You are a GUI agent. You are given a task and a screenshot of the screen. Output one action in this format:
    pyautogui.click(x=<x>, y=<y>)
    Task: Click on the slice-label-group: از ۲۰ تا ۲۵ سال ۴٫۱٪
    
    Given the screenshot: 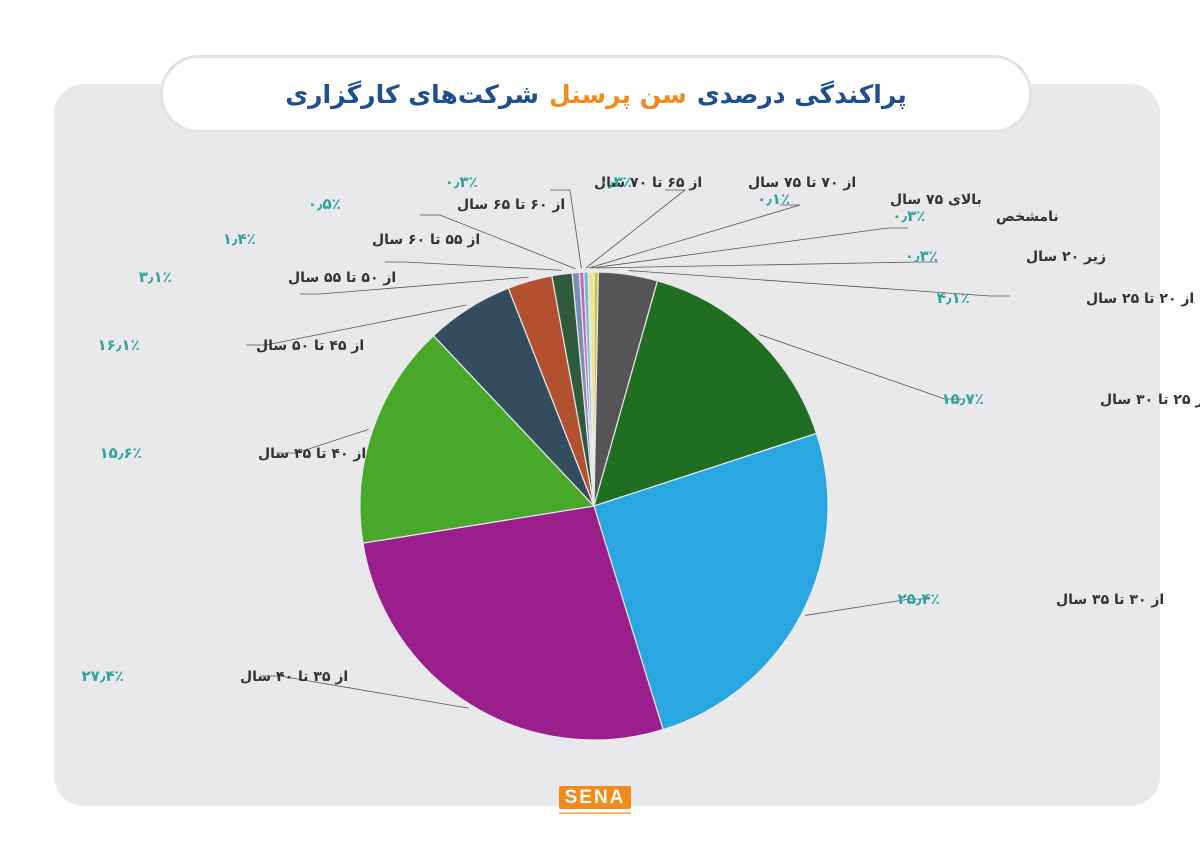 What is the action you would take?
    pyautogui.click(x=1066, y=298)
    